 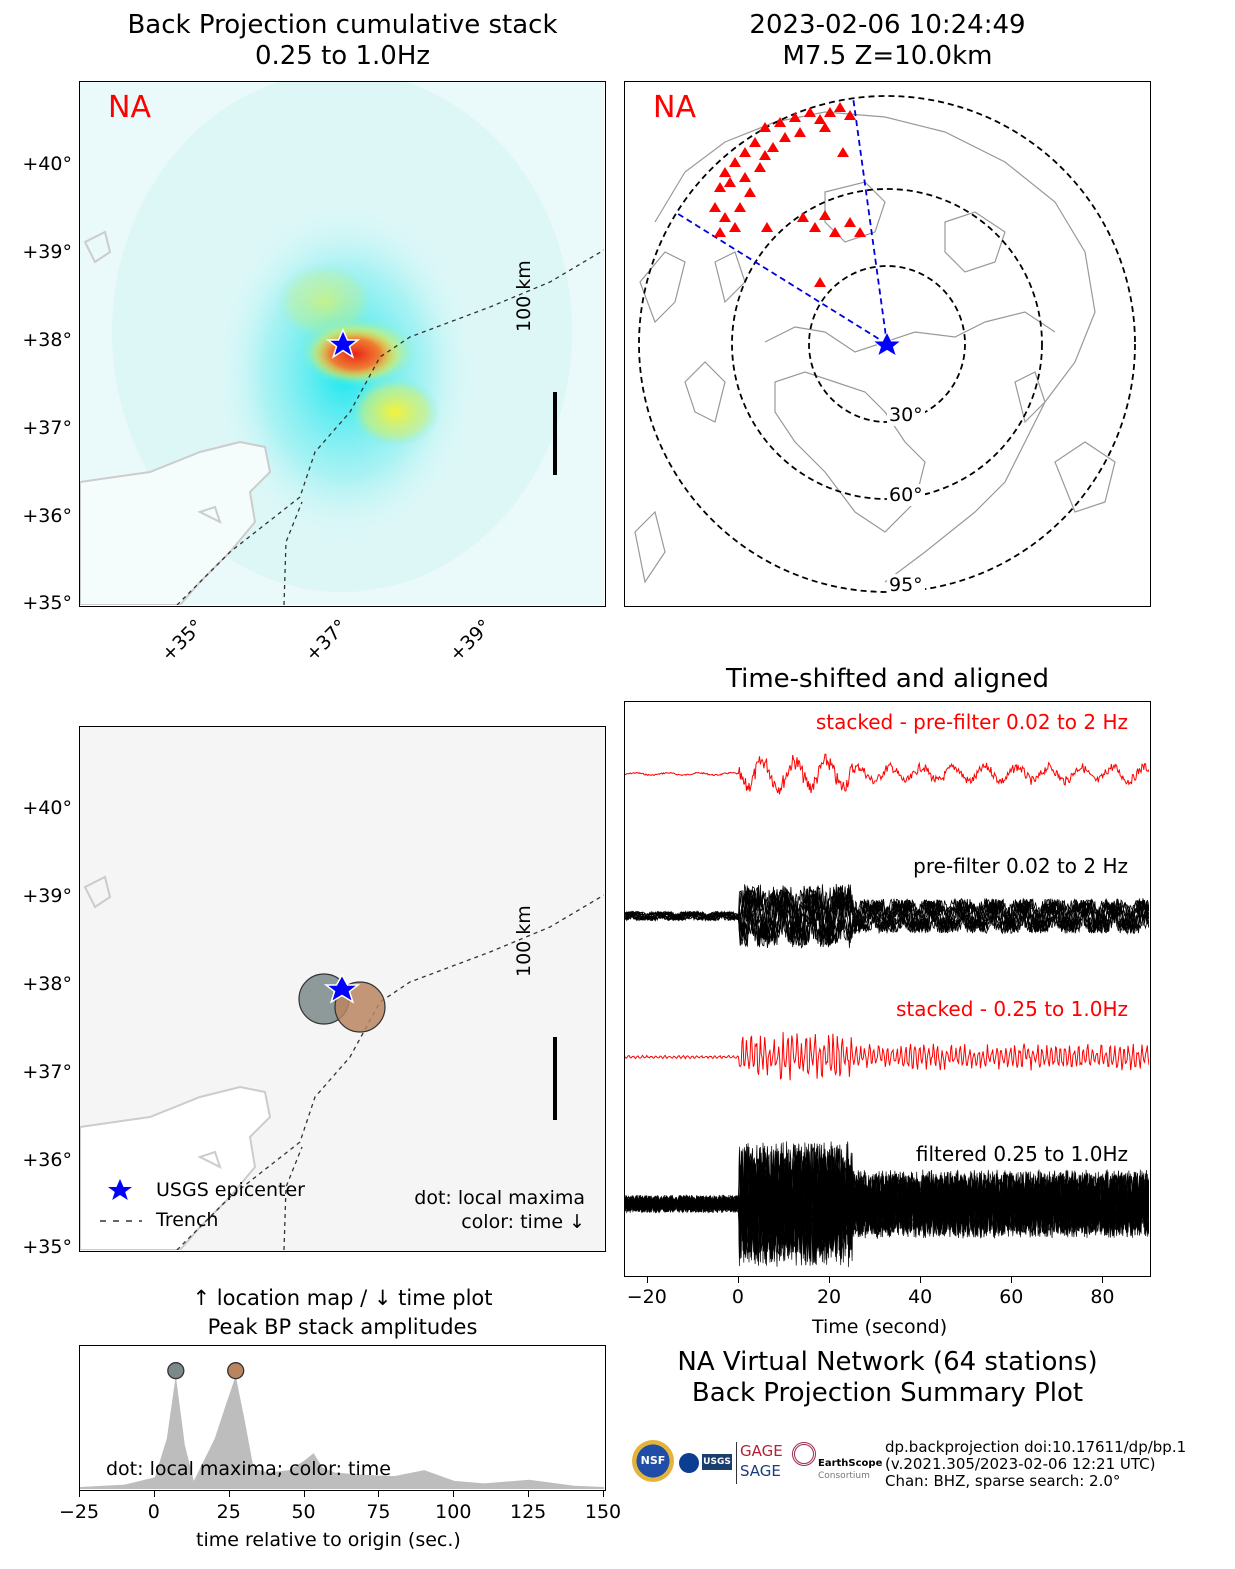 I want to click on bp-ytick: +40°, so click(x=47, y=164).